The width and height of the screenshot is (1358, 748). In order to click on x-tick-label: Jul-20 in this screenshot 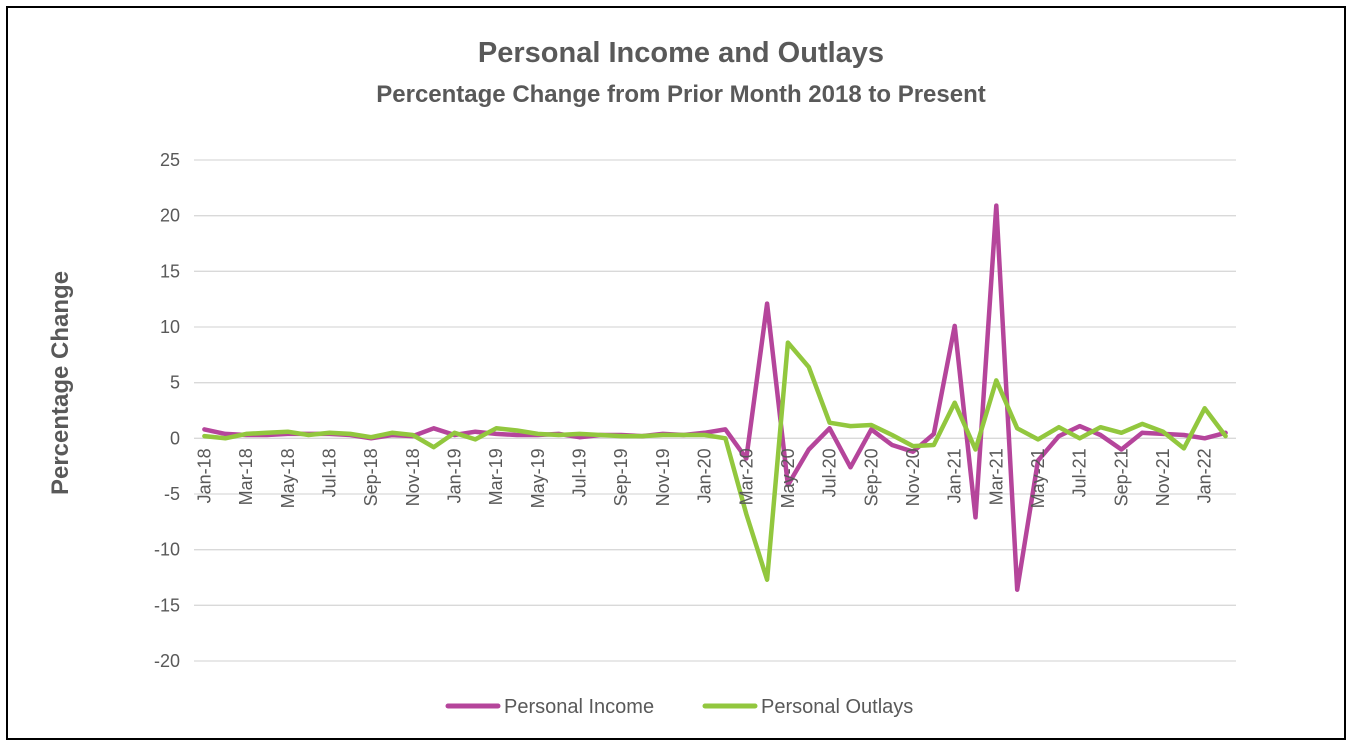, I will do `click(830, 472)`.